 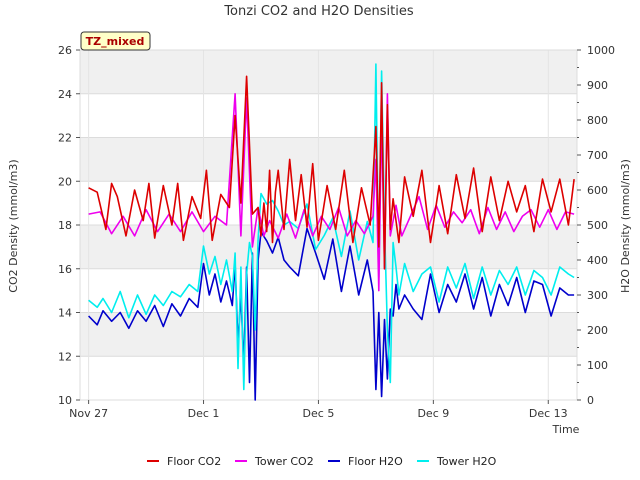 What do you see at coordinates (65, 269) in the screenshot?
I see `left-tick-label: 16` at bounding box center [65, 269].